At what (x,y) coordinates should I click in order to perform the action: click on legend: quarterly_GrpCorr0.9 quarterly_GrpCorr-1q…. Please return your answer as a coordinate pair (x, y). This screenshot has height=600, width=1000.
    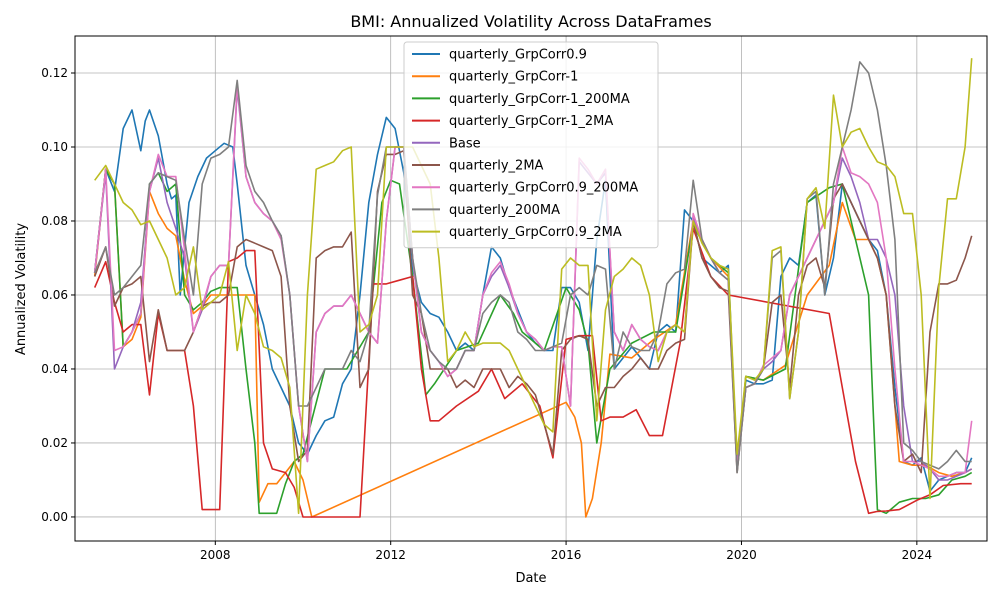
    Looking at the image, I should click on (531, 145).